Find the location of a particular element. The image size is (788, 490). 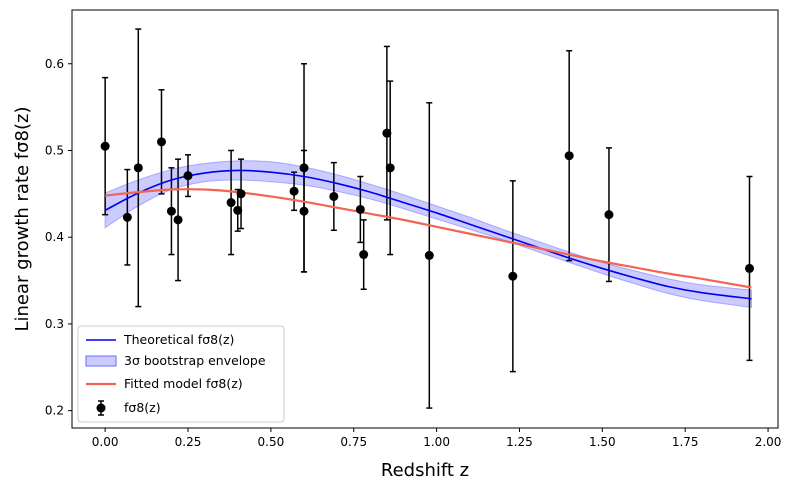

y-axis-label: Linear growth rate fσ8(z) is located at coordinates (22, 219).